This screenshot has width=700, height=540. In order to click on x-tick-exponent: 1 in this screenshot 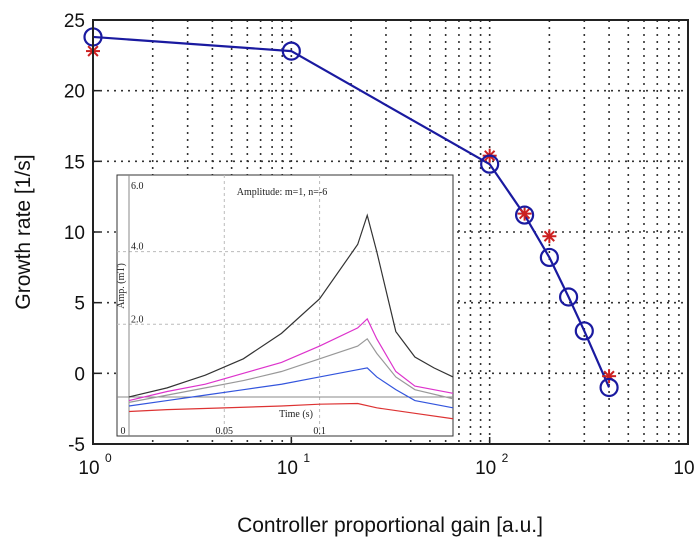, I will do `click(306, 458)`.